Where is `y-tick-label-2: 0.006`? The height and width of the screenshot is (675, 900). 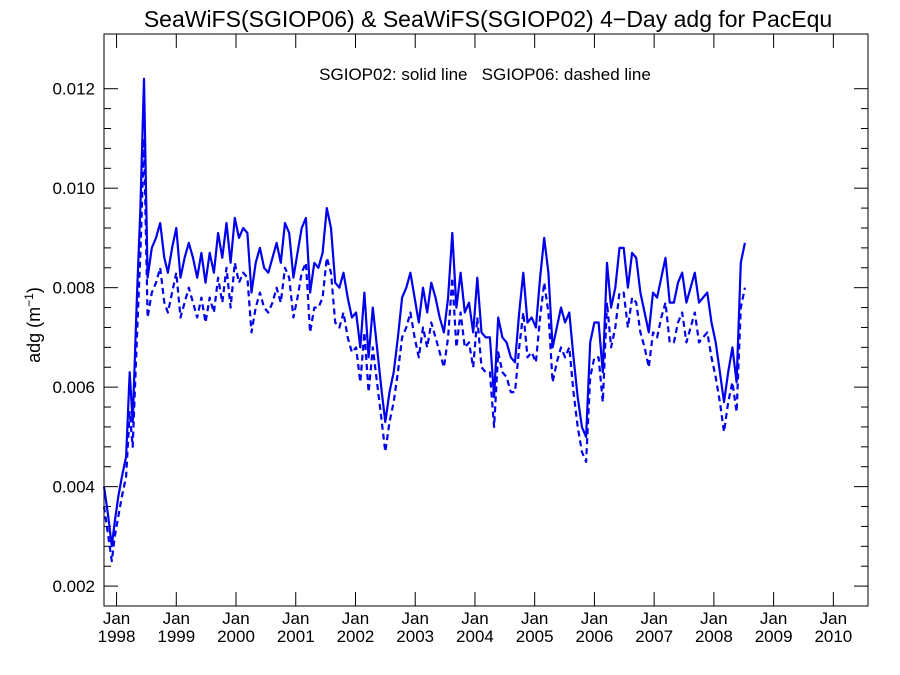 y-tick-label-2: 0.006 is located at coordinates (73, 387).